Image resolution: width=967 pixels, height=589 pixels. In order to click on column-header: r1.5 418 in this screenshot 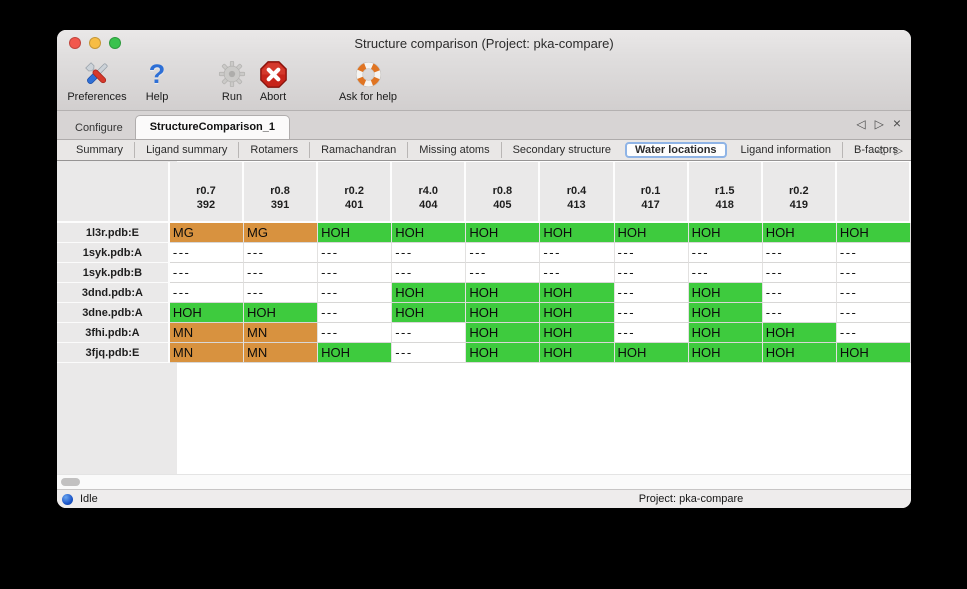, I will do `click(725, 192)`.